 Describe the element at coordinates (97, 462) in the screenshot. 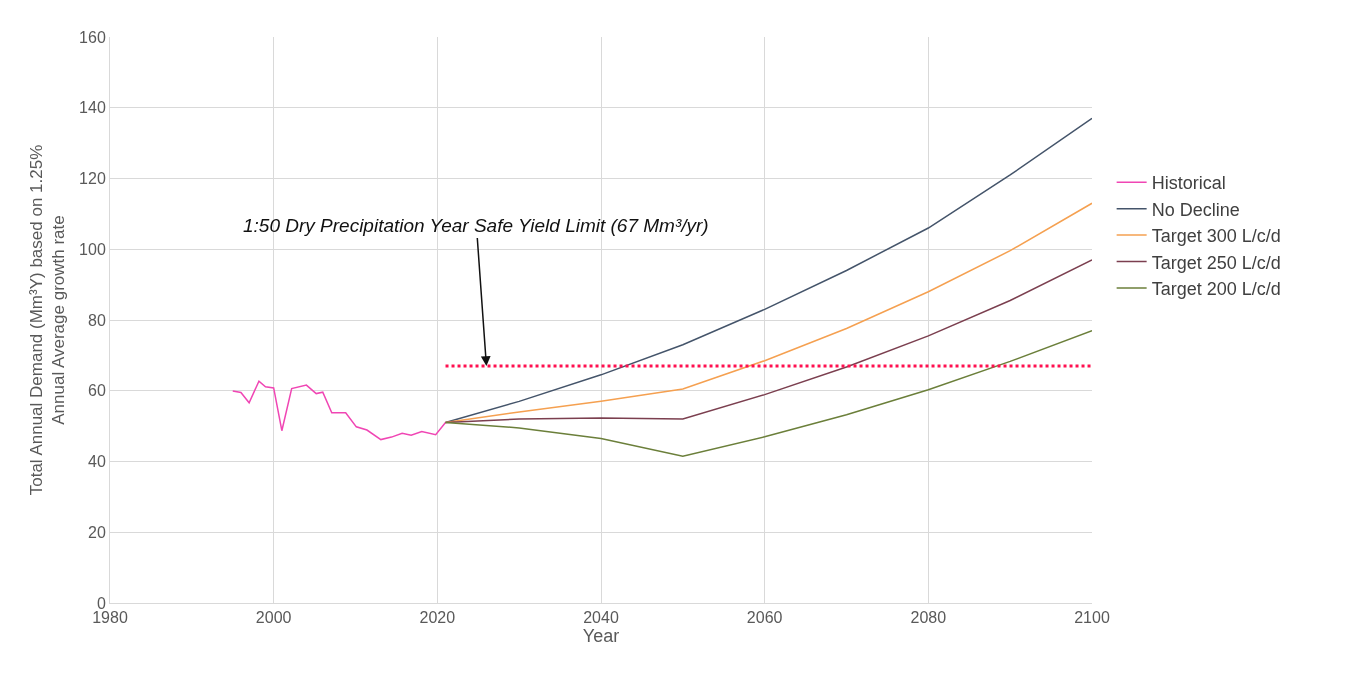

I see `y-tick-label: 40` at that location.